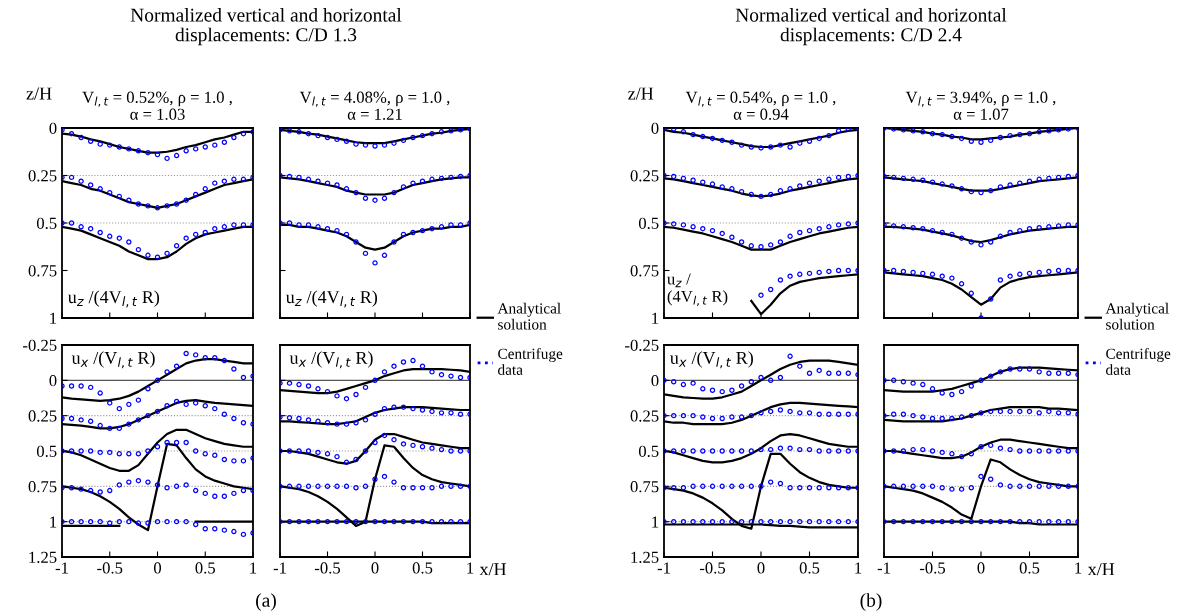  What do you see at coordinates (157, 105) in the screenshot?
I see `chart-subtitle: V$_{l,t}$ = 0.52%, ρ = 1.0 , α = 1.03` at bounding box center [157, 105].